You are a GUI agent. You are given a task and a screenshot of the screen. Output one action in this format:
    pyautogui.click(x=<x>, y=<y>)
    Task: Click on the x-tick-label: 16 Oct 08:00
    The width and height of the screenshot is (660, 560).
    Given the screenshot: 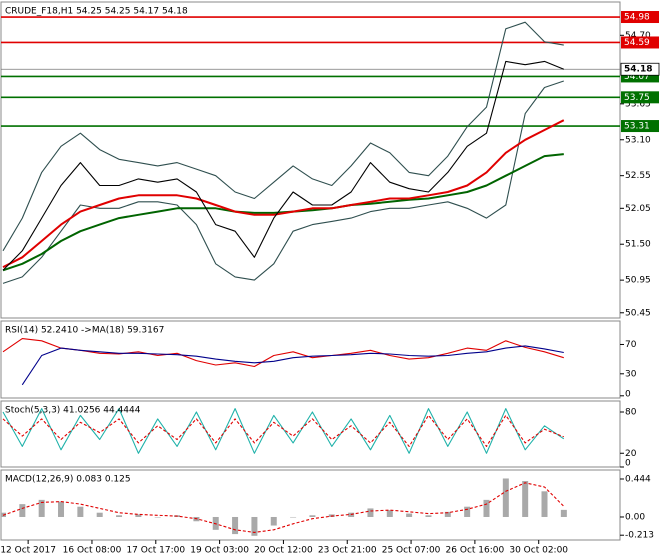 What is the action you would take?
    pyautogui.click(x=92, y=551)
    